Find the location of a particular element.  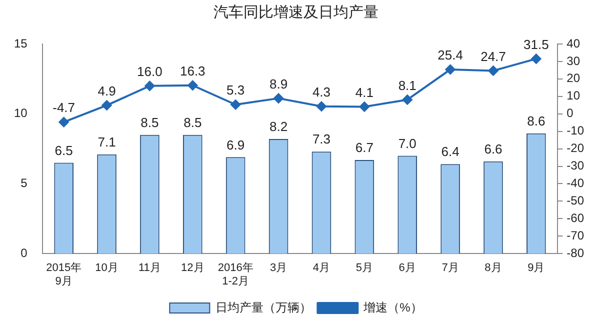

y-tick-label: 10 is located at coordinates (21, 113).